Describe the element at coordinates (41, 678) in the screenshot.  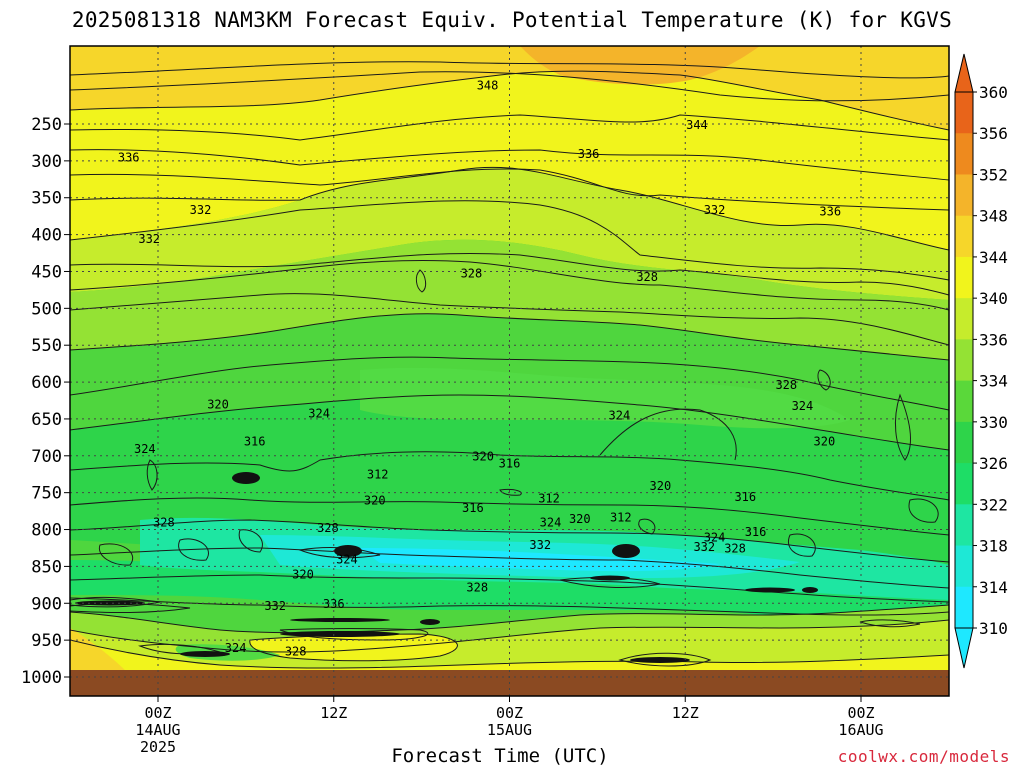
I see `y-tick-label: 1000` at that location.